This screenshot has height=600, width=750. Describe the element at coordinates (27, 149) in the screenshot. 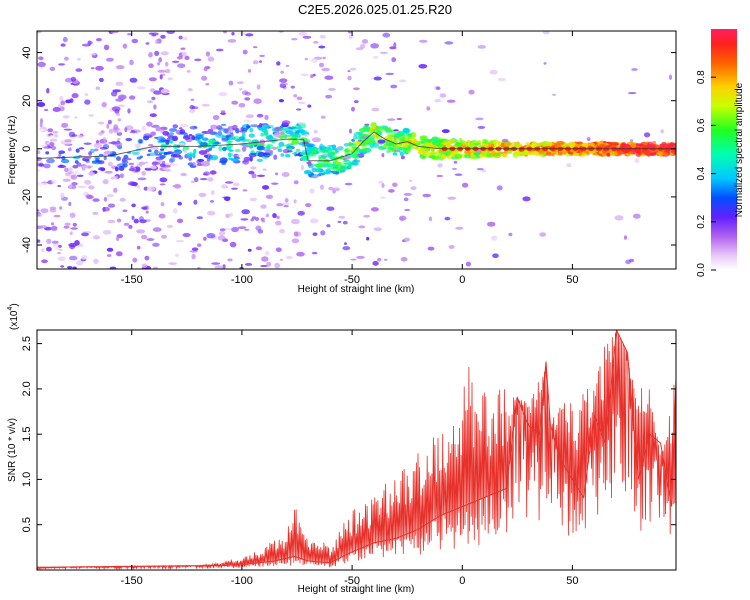

I see `heatmap-y-tick-label: 0` at that location.